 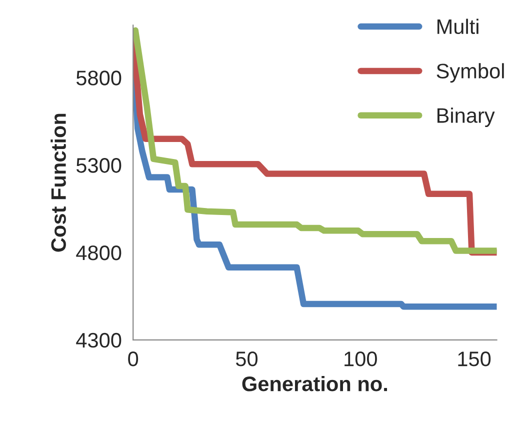 What do you see at coordinates (58, 183) in the screenshot?
I see `y-axis-title: Cost Function` at bounding box center [58, 183].